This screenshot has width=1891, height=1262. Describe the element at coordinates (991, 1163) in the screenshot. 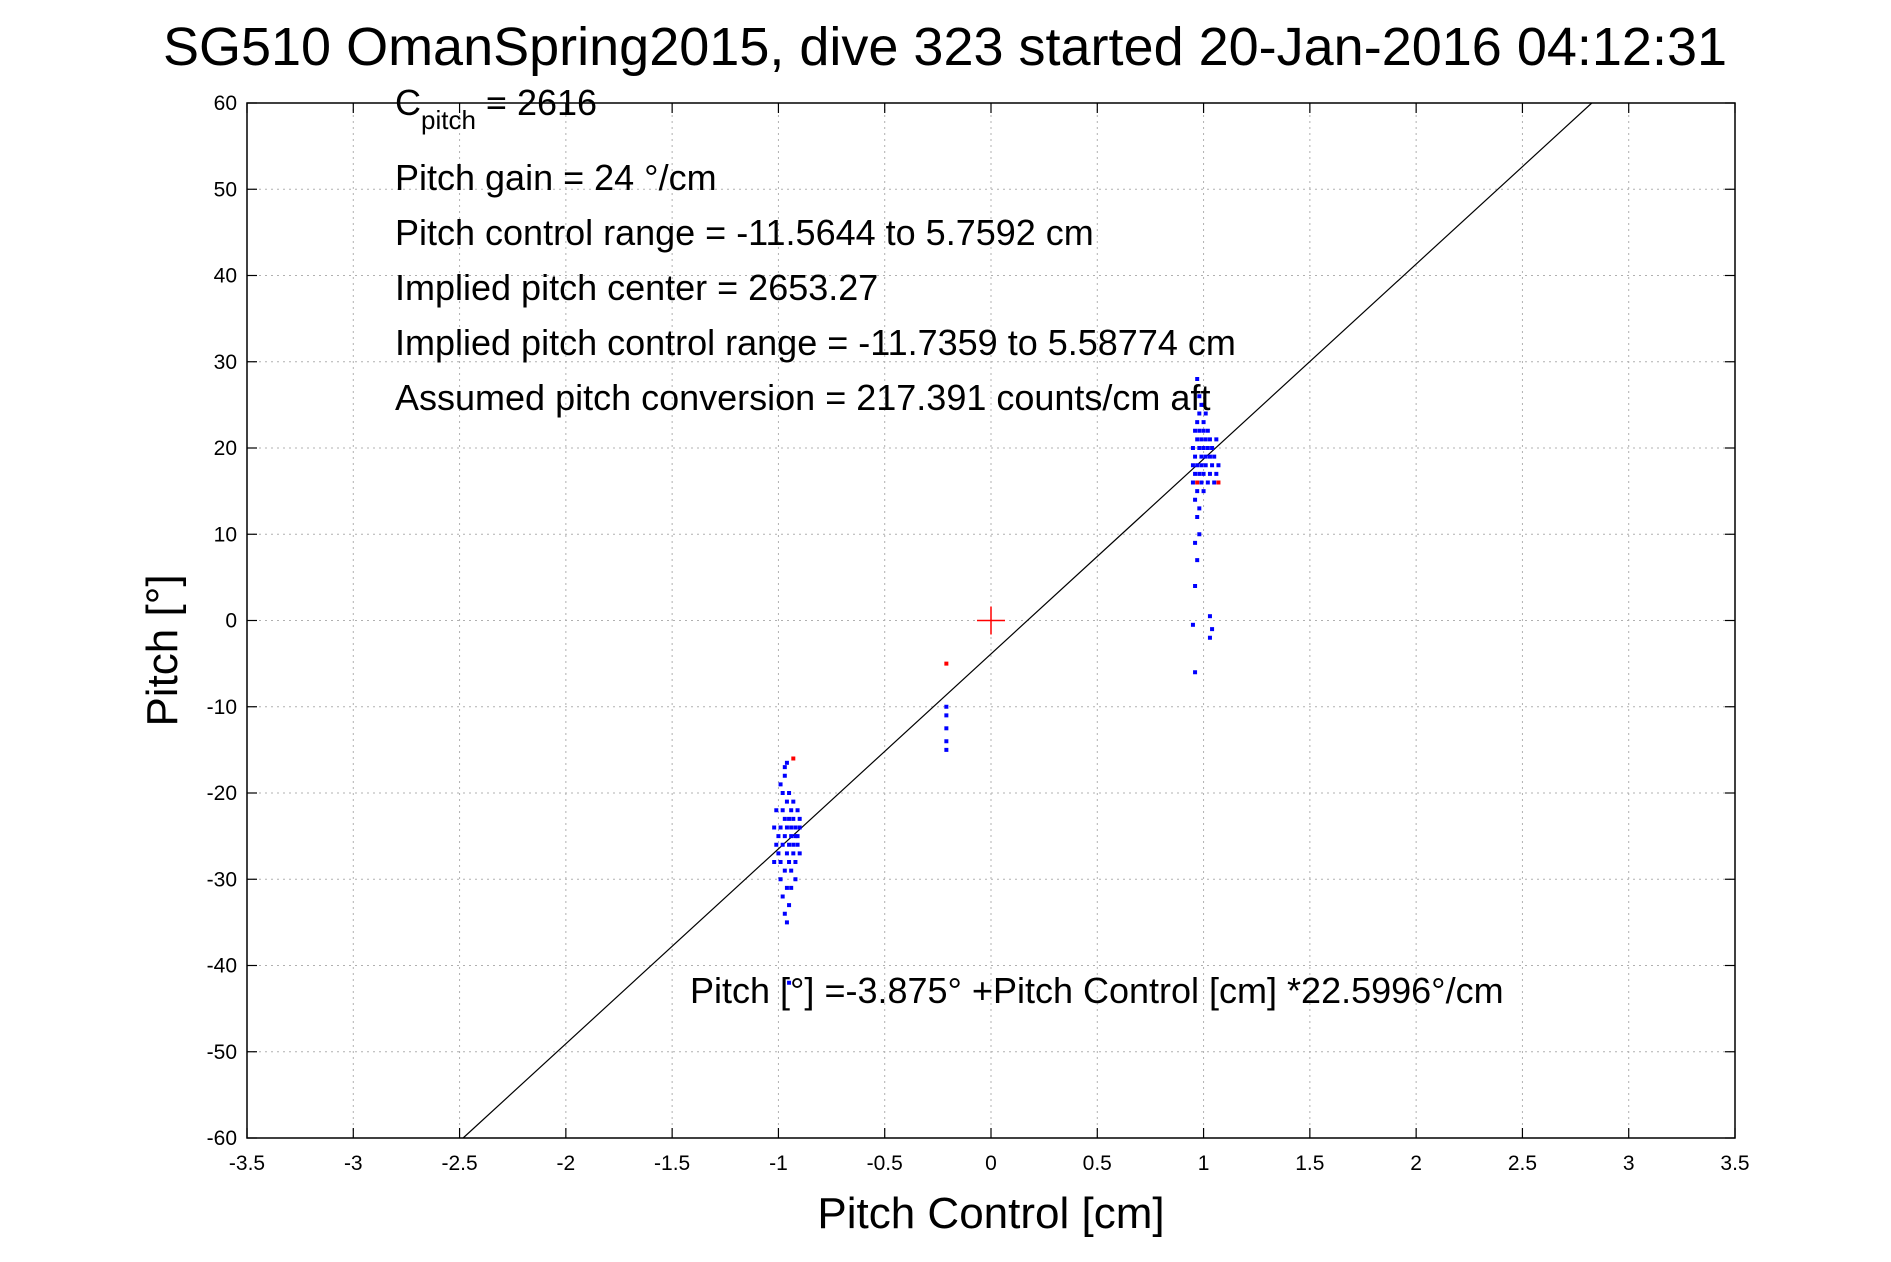

I see `x-tick-label: 0` at that location.